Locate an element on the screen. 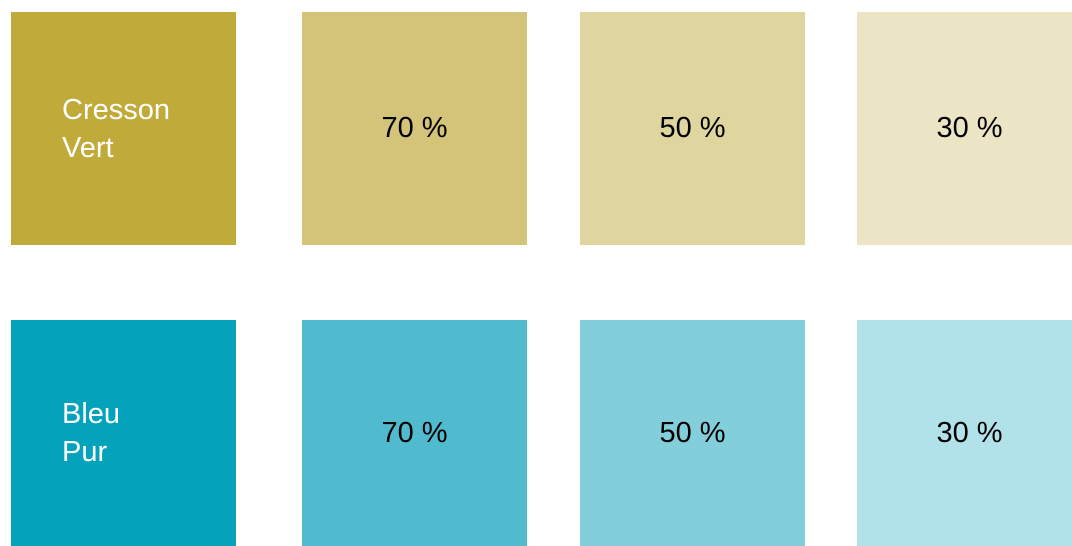 This screenshot has width=1072, height=546. swatch-bleu-pur: Bleu Pur is located at coordinates (123, 433).